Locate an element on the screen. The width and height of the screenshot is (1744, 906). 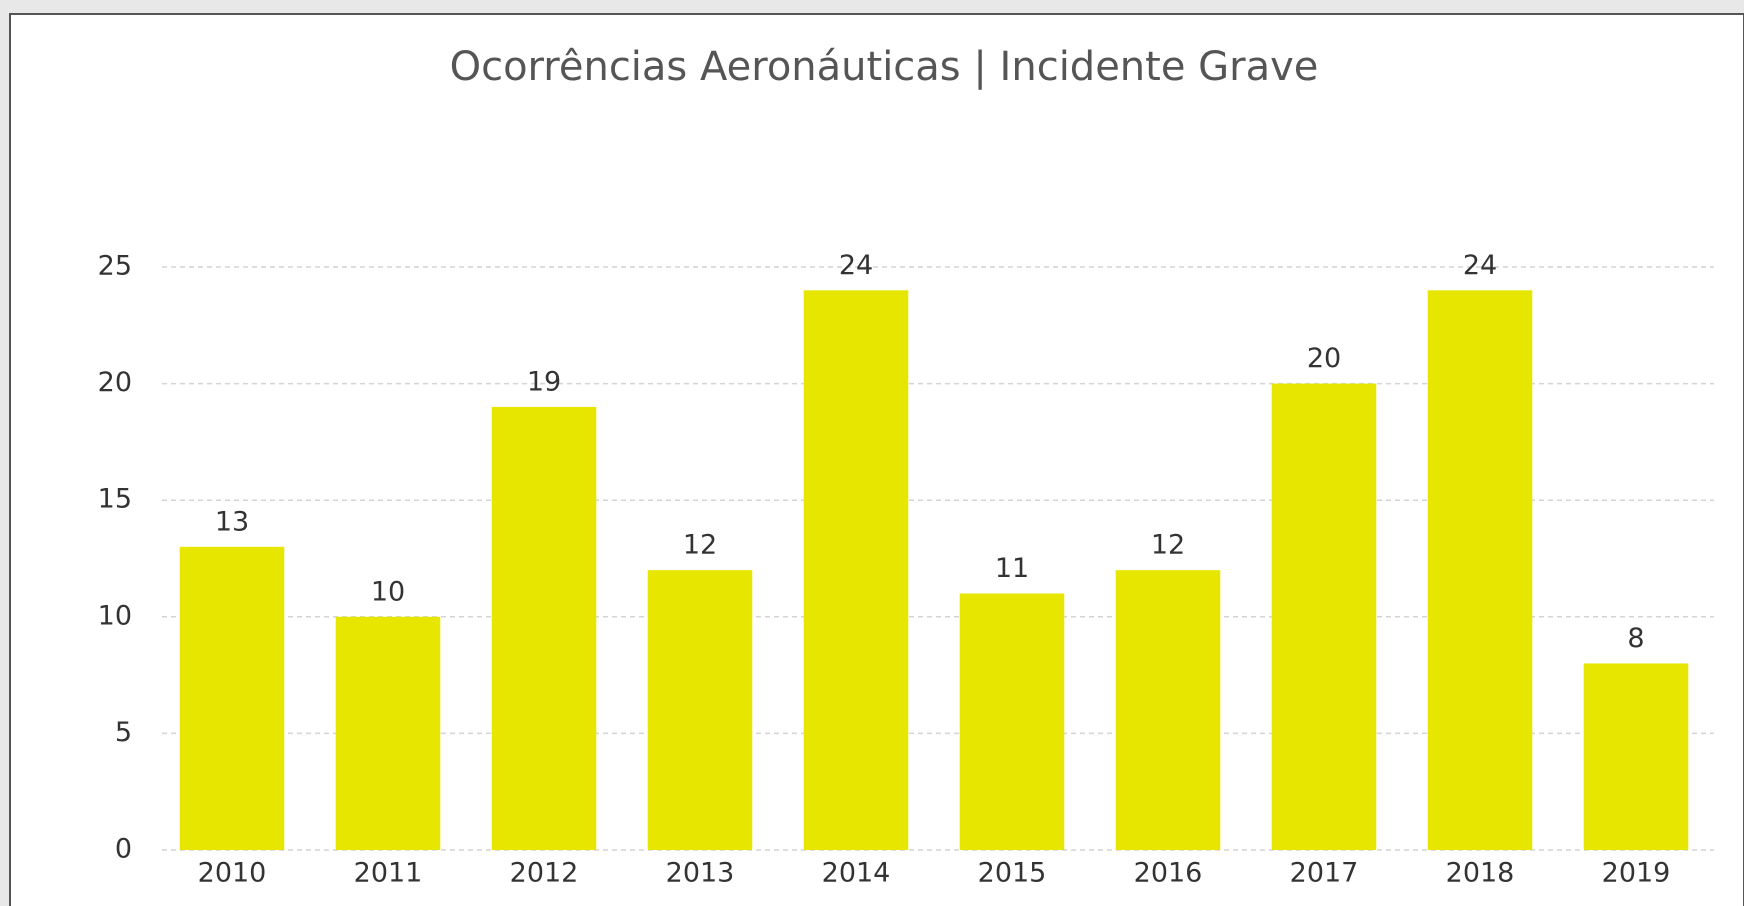
x-tick-label: 2011 is located at coordinates (388, 873).